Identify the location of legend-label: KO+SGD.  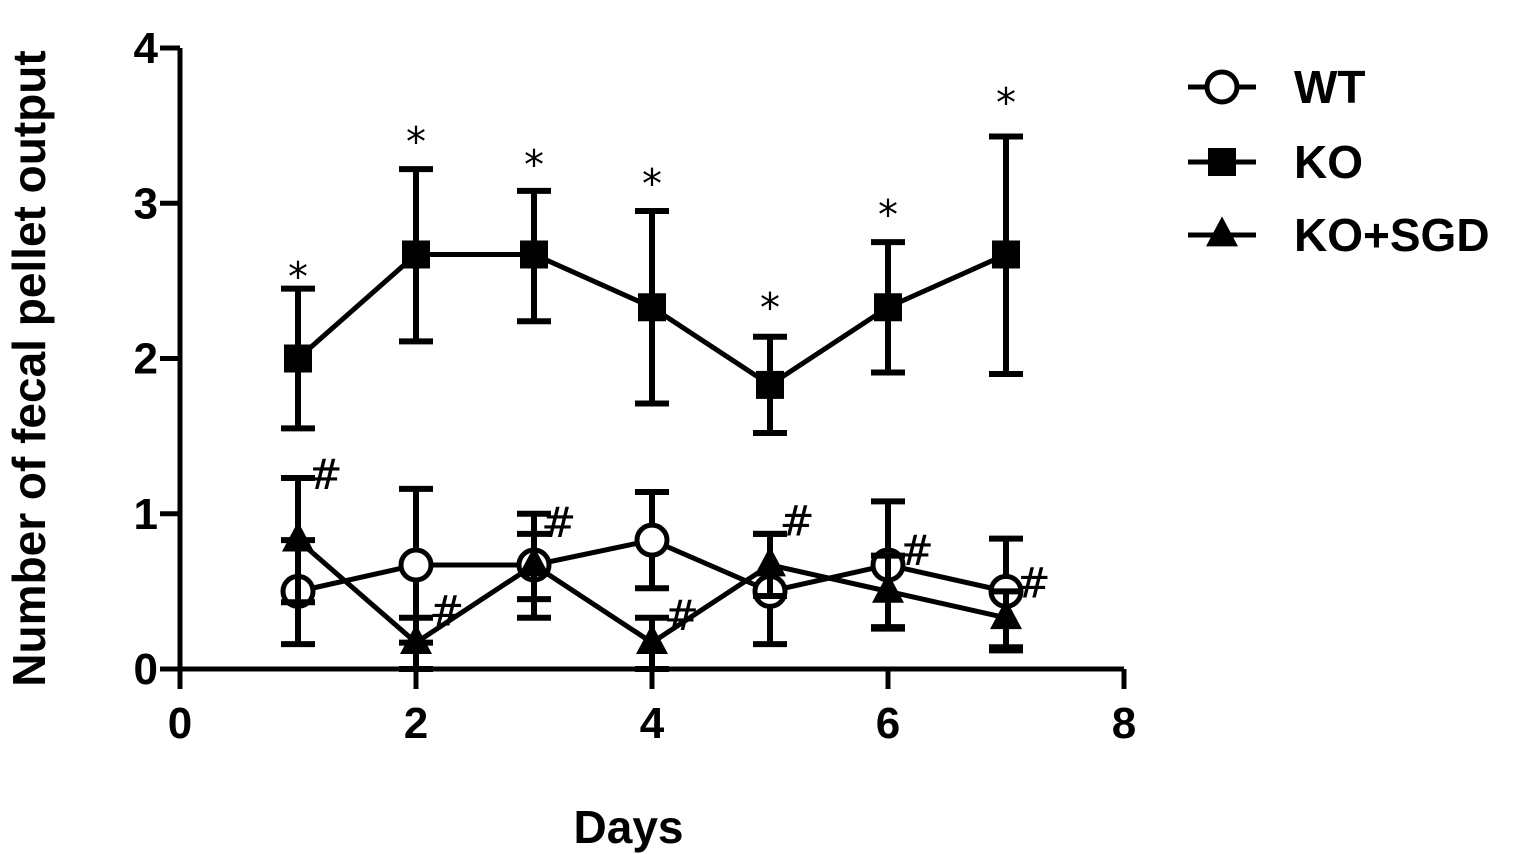
(1392, 235).